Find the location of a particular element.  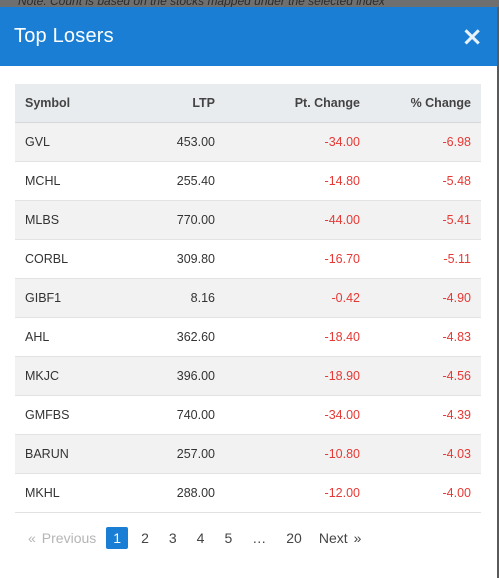

table-row: GMFBS 740.00 -34.00 -4.39 is located at coordinates (248, 415).